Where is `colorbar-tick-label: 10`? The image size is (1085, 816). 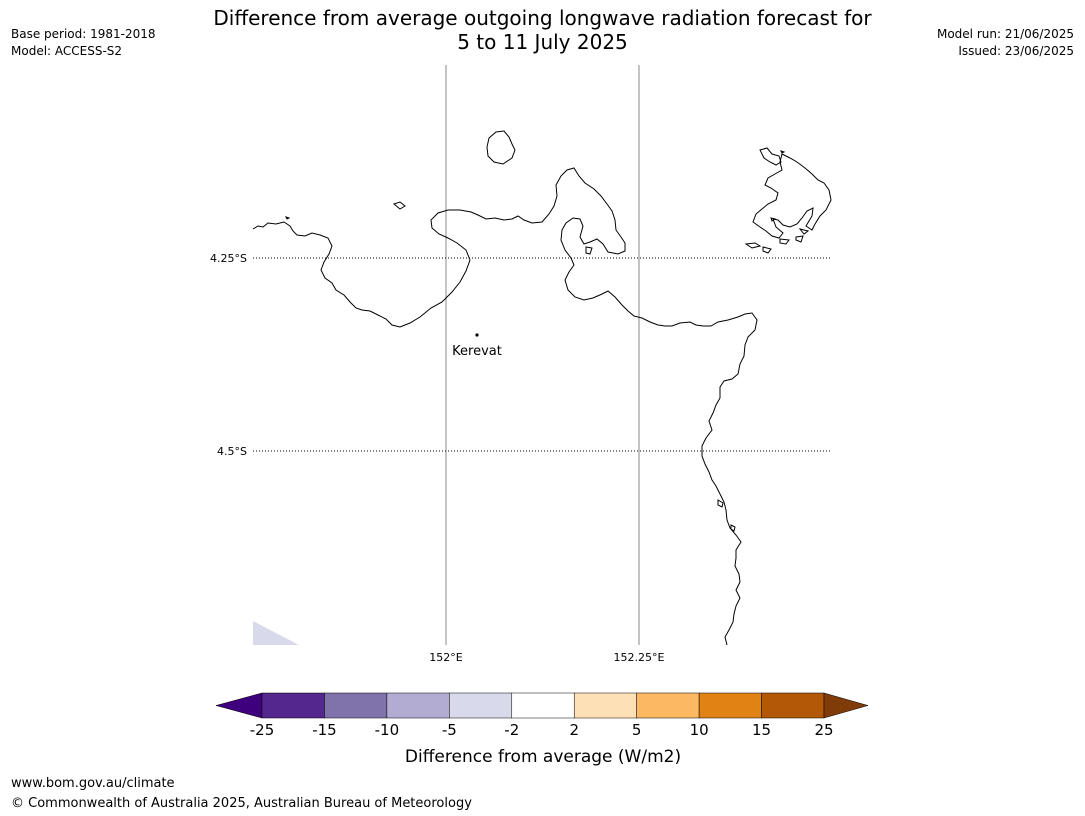
colorbar-tick-label: 10 is located at coordinates (699, 730).